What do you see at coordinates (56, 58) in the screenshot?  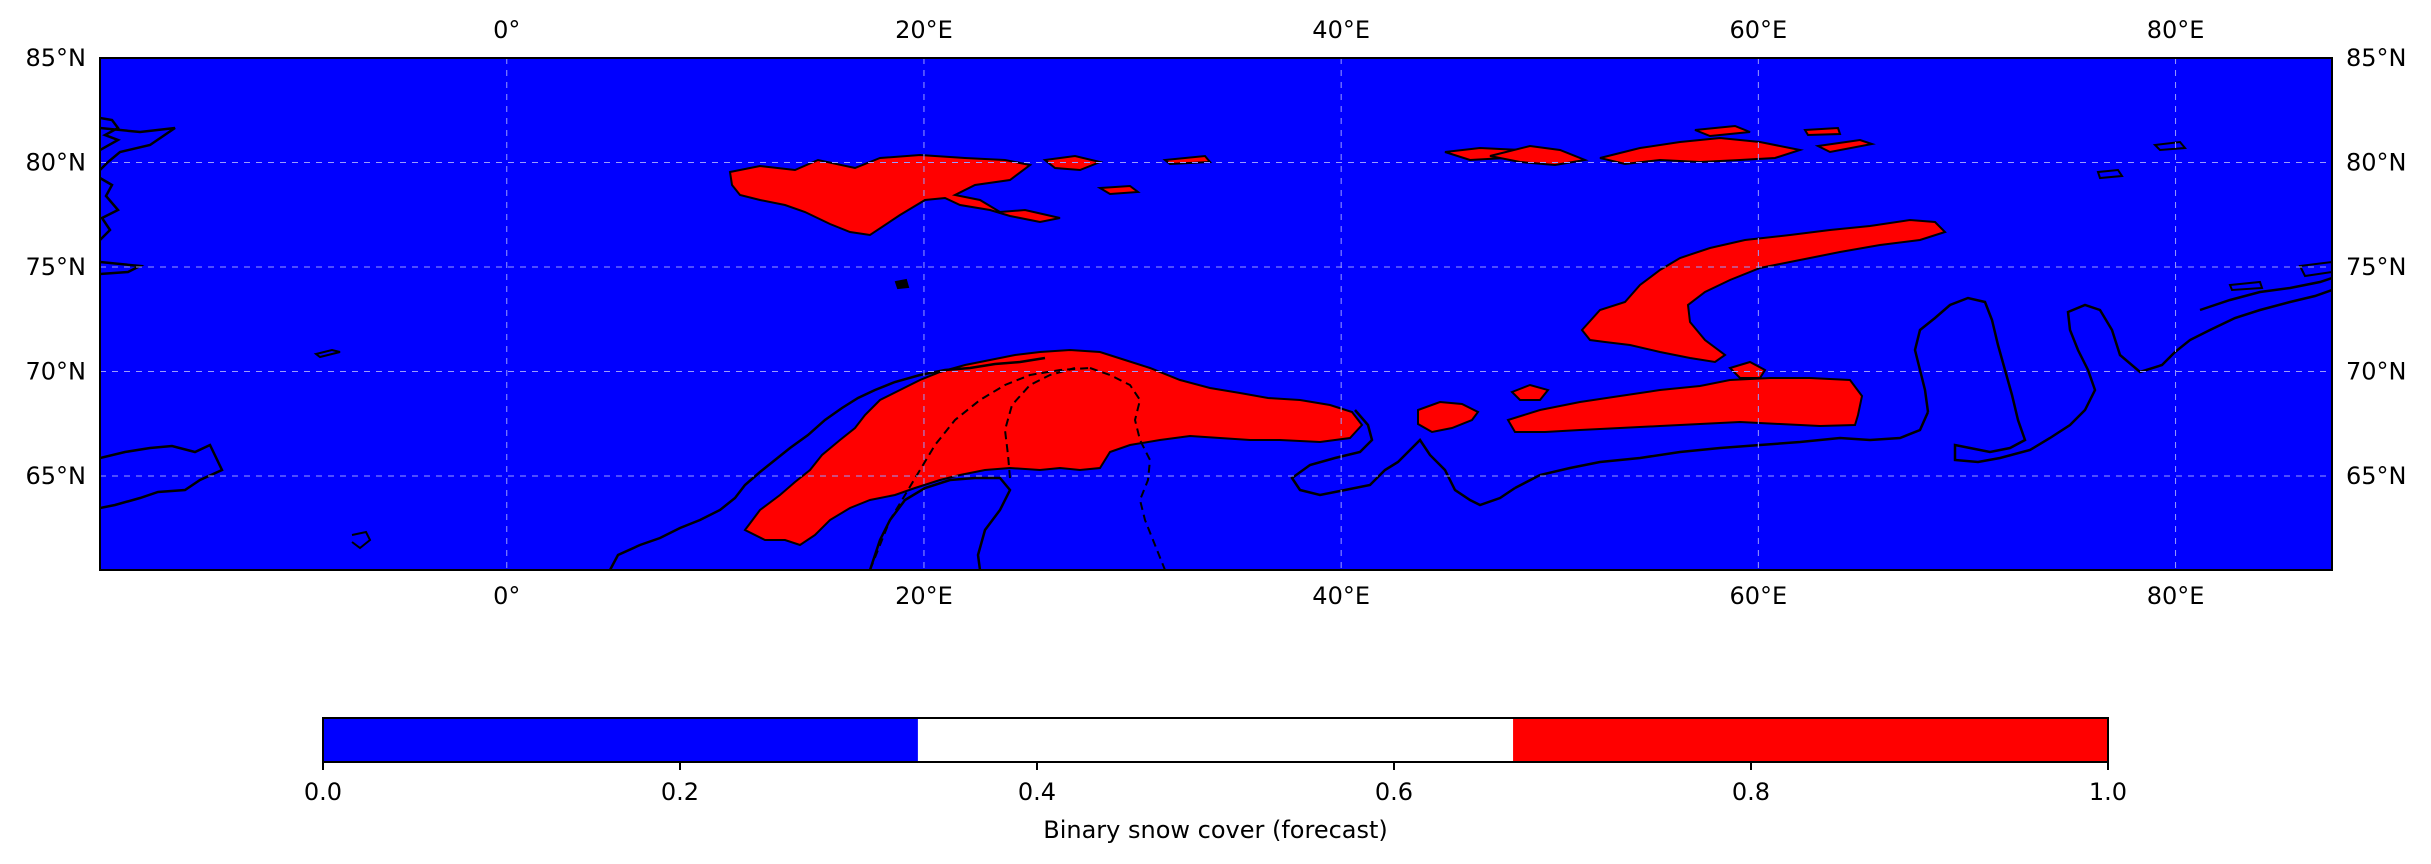 I see `lat-label-left-0: 85°N` at bounding box center [56, 58].